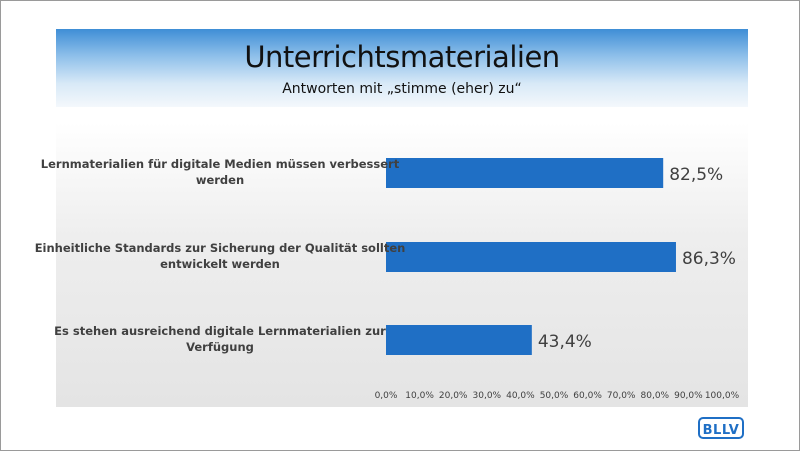 This screenshot has width=800, height=452. Describe the element at coordinates (220, 180) in the screenshot. I see `category-label-0-line-1: werden` at that location.